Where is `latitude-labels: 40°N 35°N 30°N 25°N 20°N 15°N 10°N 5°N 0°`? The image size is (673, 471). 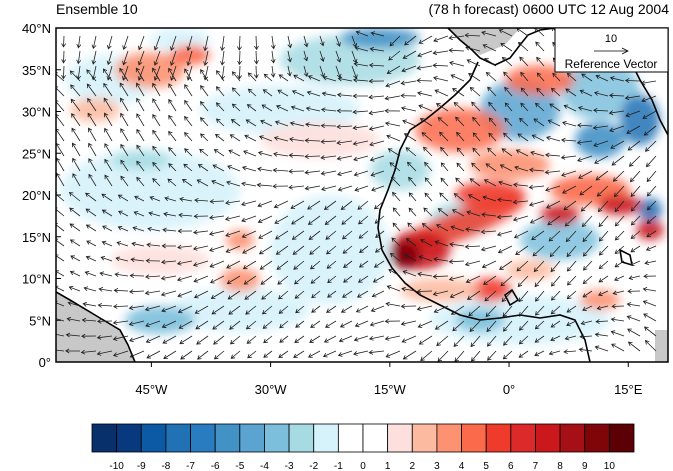
latitude-labels: 40°N 35°N 30°N 25°N 20°N 15°N 10°N 5°N 0° is located at coordinates (41, 195).